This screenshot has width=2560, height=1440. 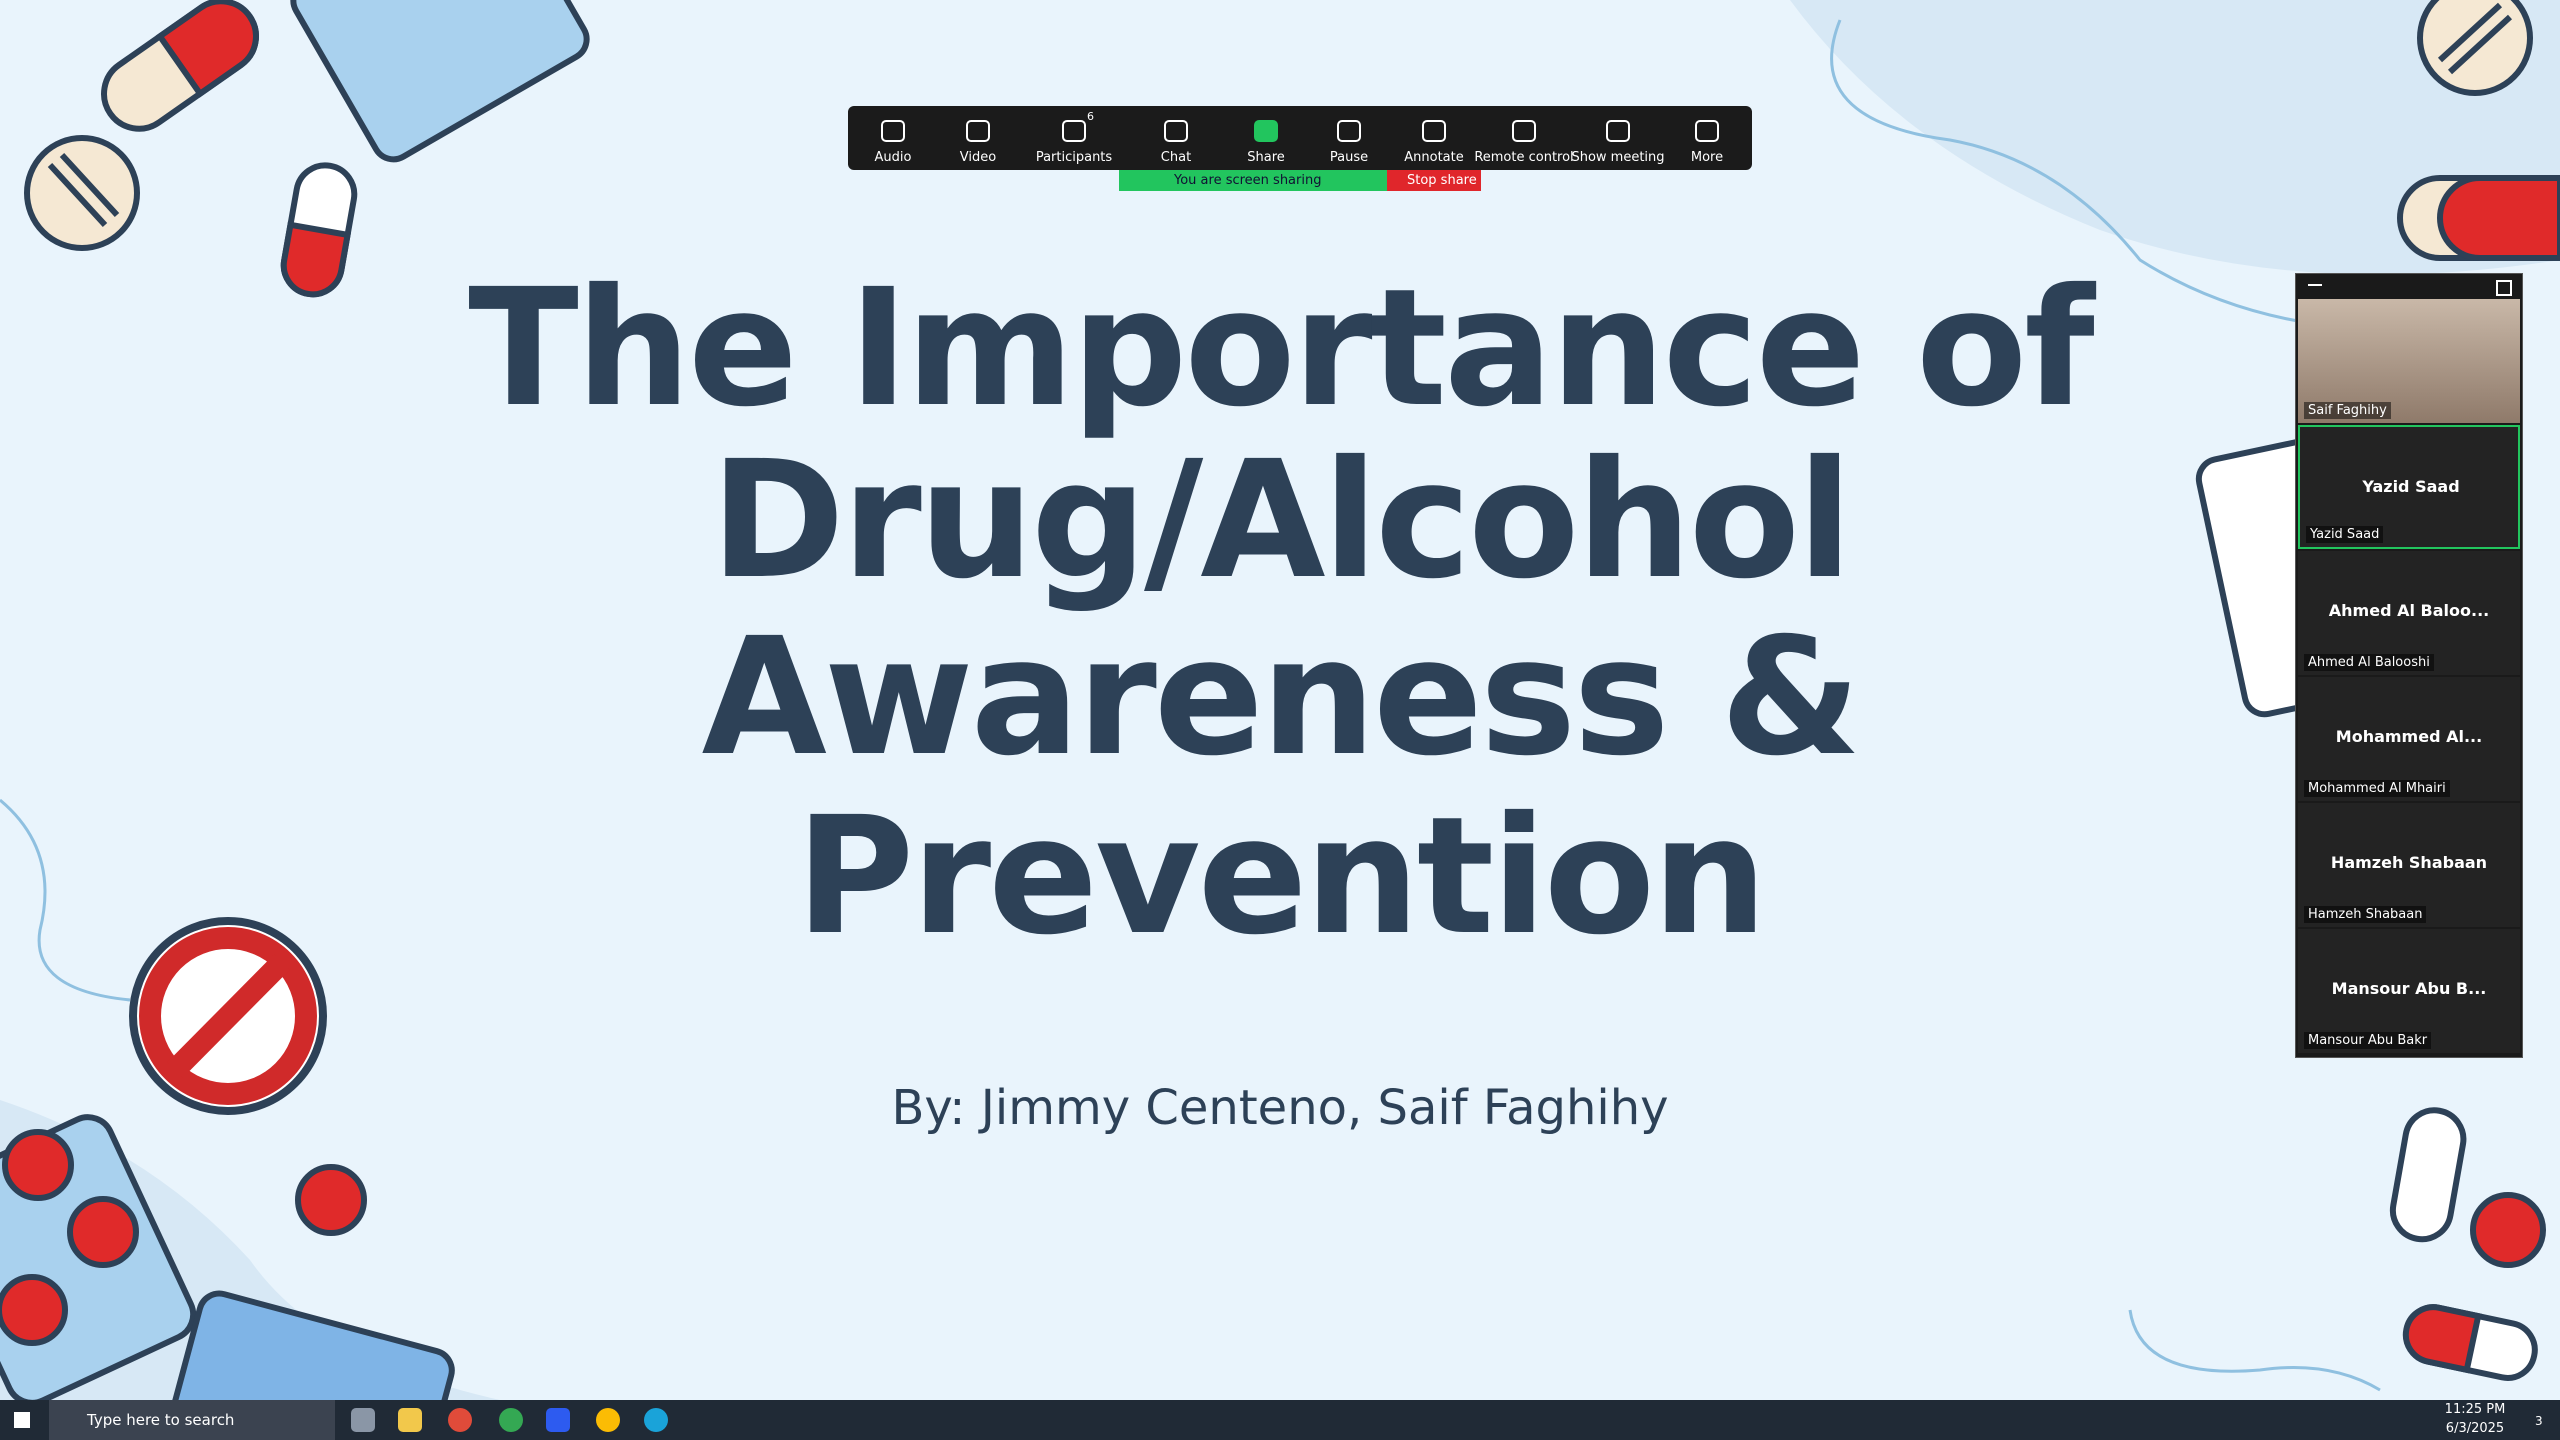 What do you see at coordinates (363, 1420) in the screenshot?
I see `settings-icon` at bounding box center [363, 1420].